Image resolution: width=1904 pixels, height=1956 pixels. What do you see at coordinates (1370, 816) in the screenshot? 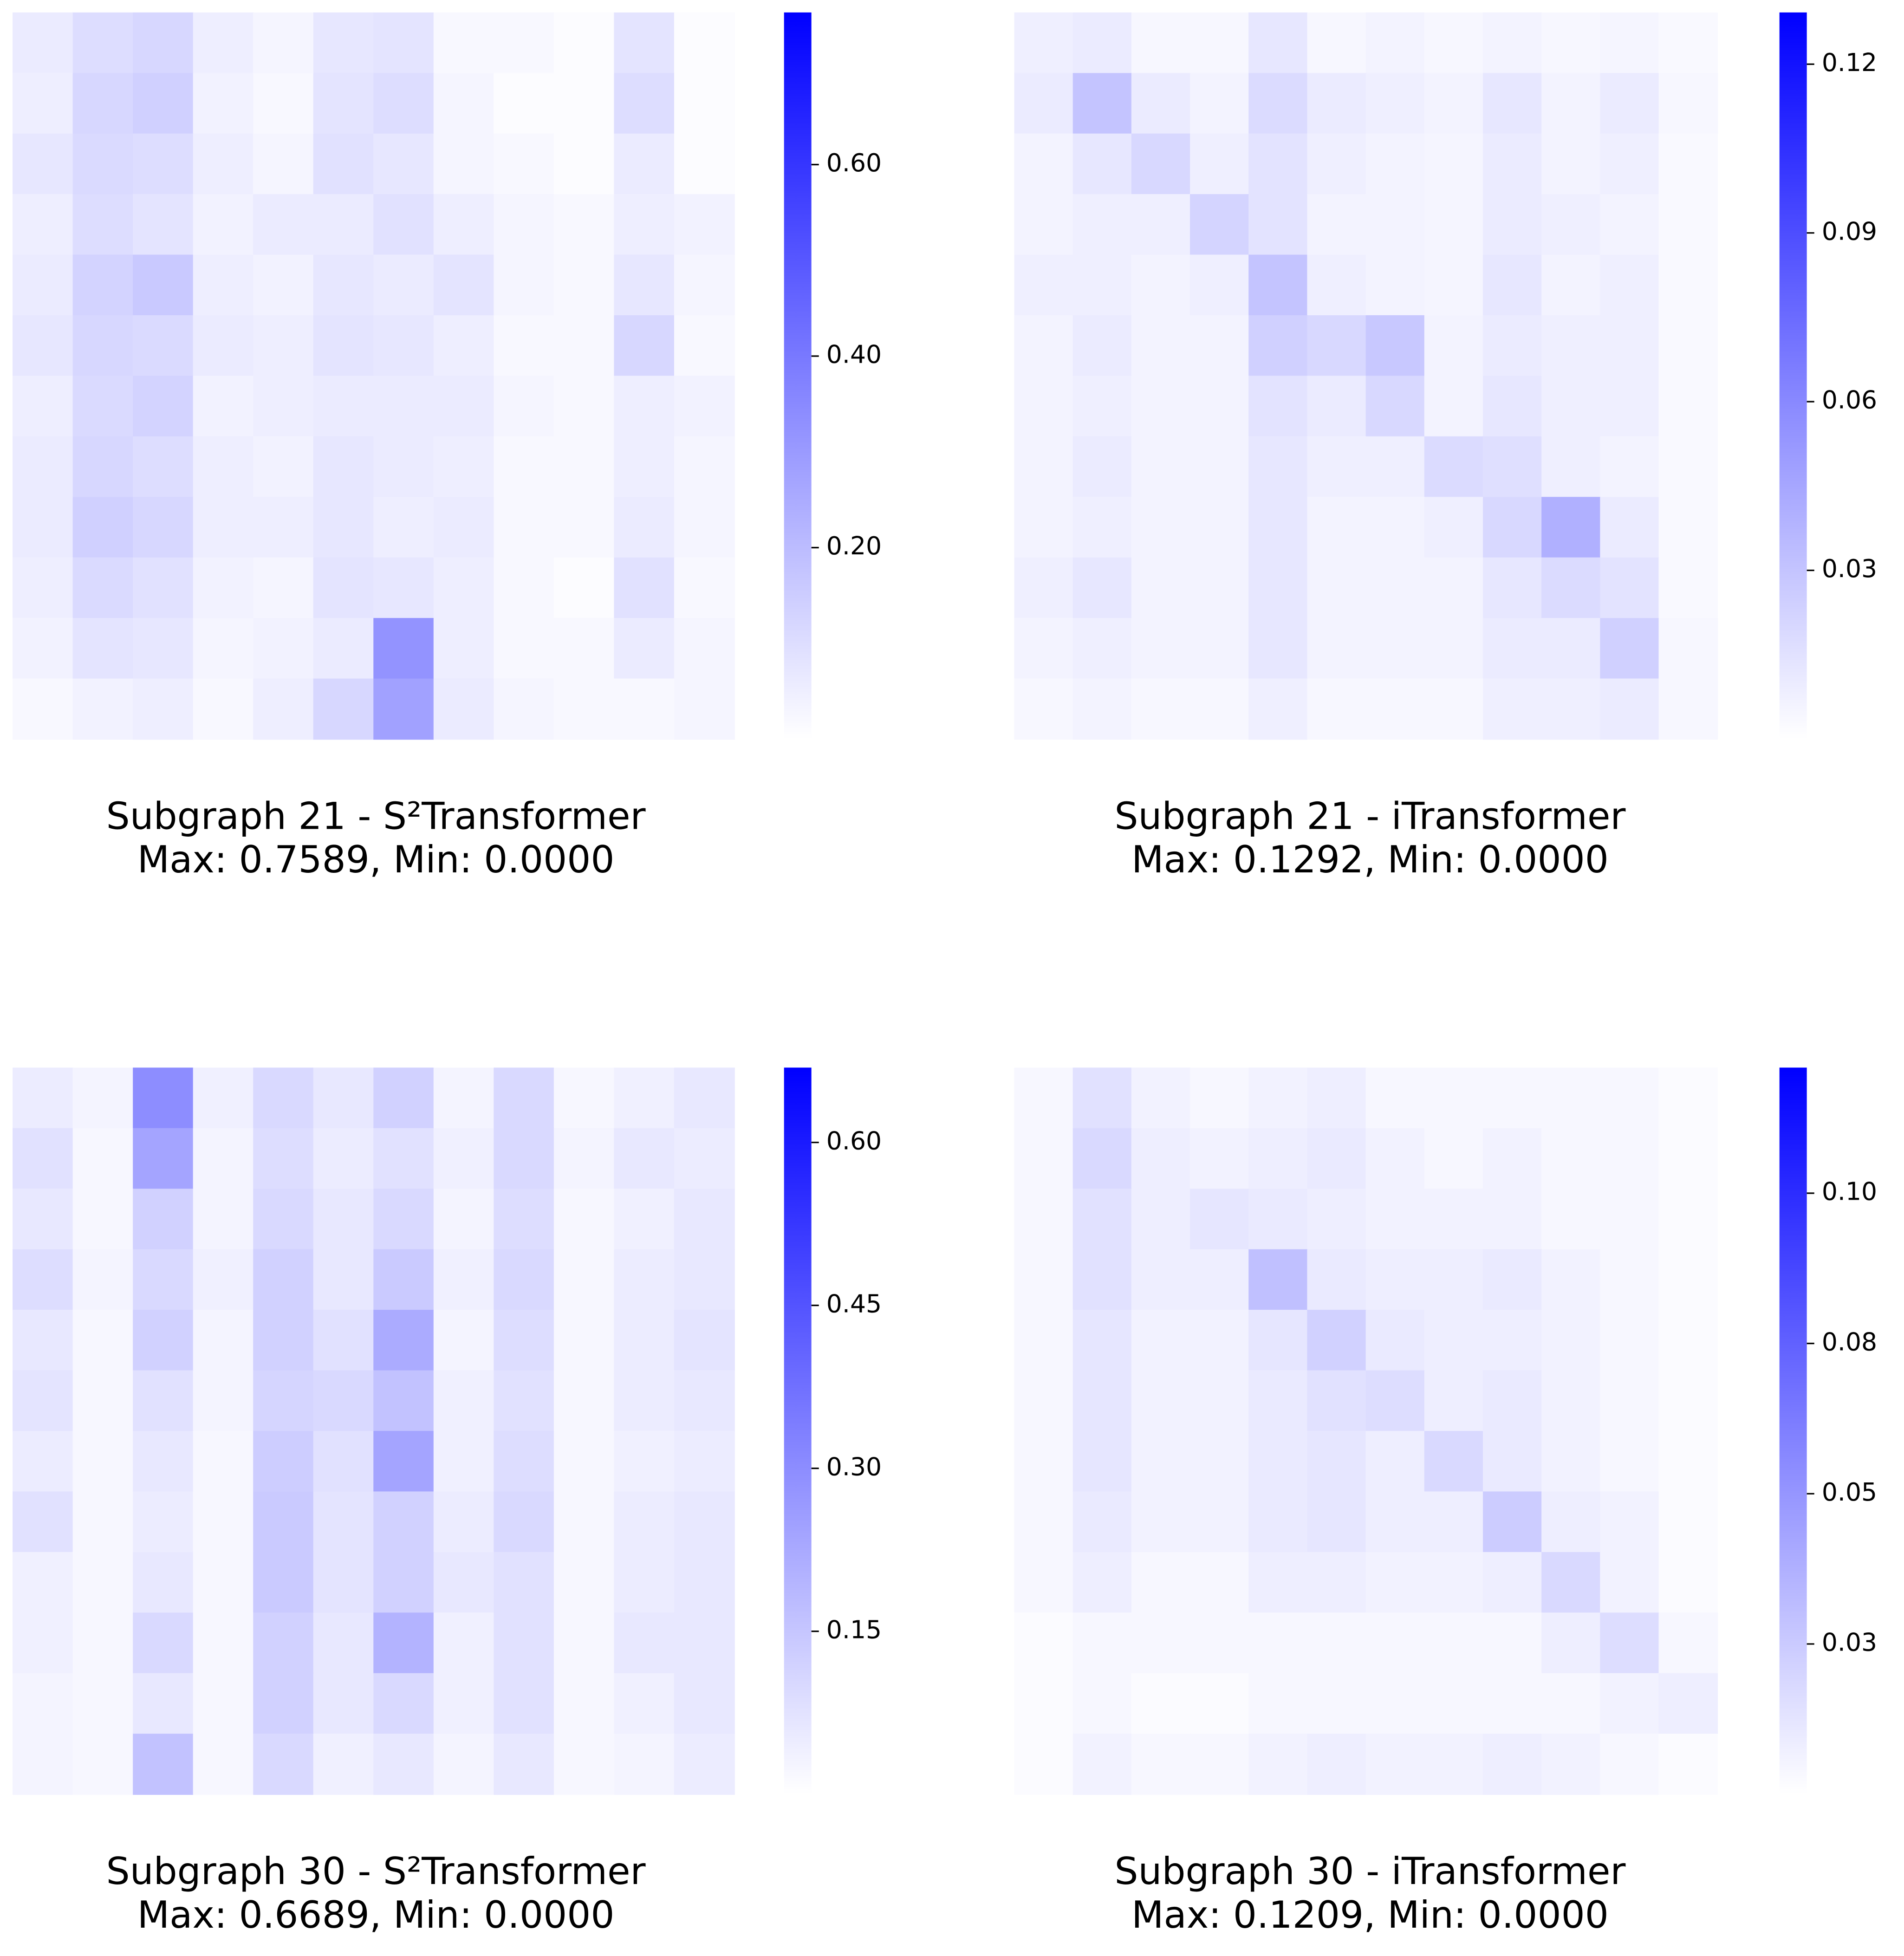
I see `chart-title: Subgraph 21 - iTransformer` at bounding box center [1370, 816].